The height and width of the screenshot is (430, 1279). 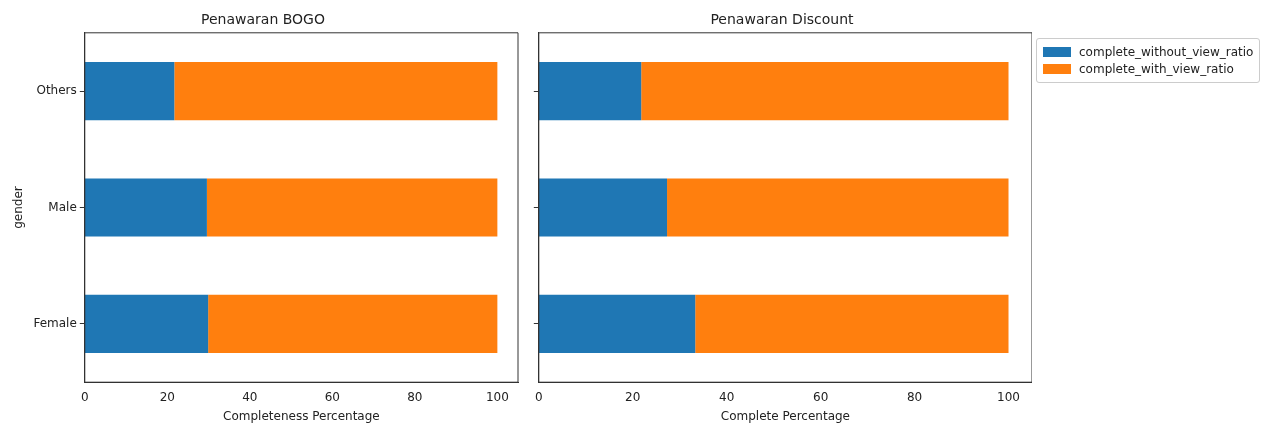 I want to click on legend-label: complete_without_view_ratio, so click(x=1166, y=52).